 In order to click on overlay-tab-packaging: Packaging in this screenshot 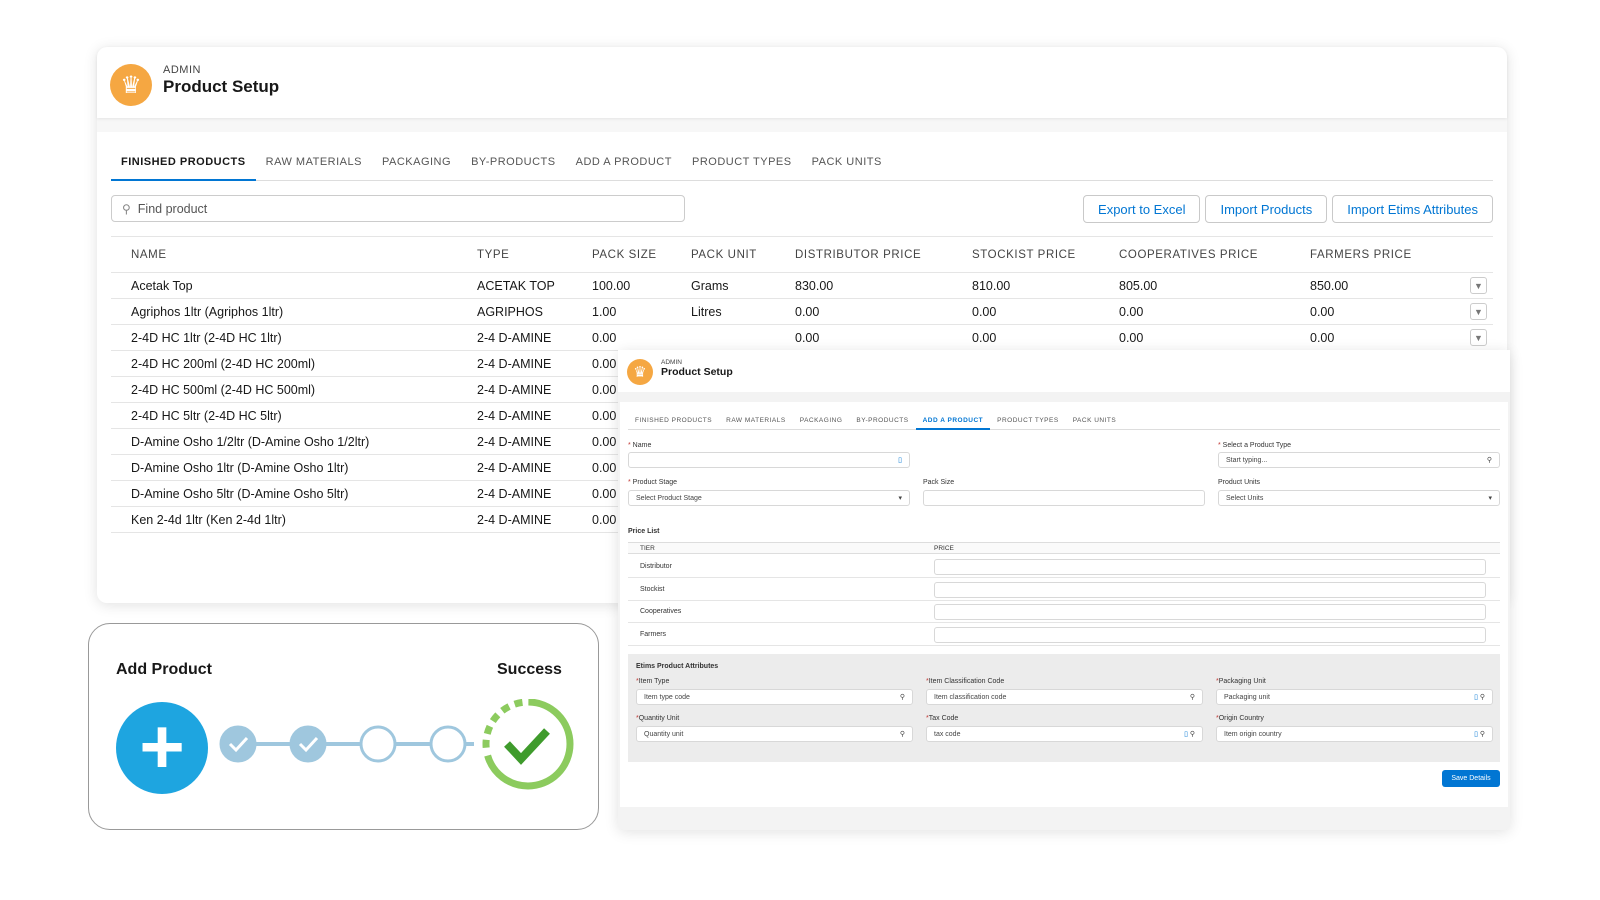, I will do `click(821, 420)`.